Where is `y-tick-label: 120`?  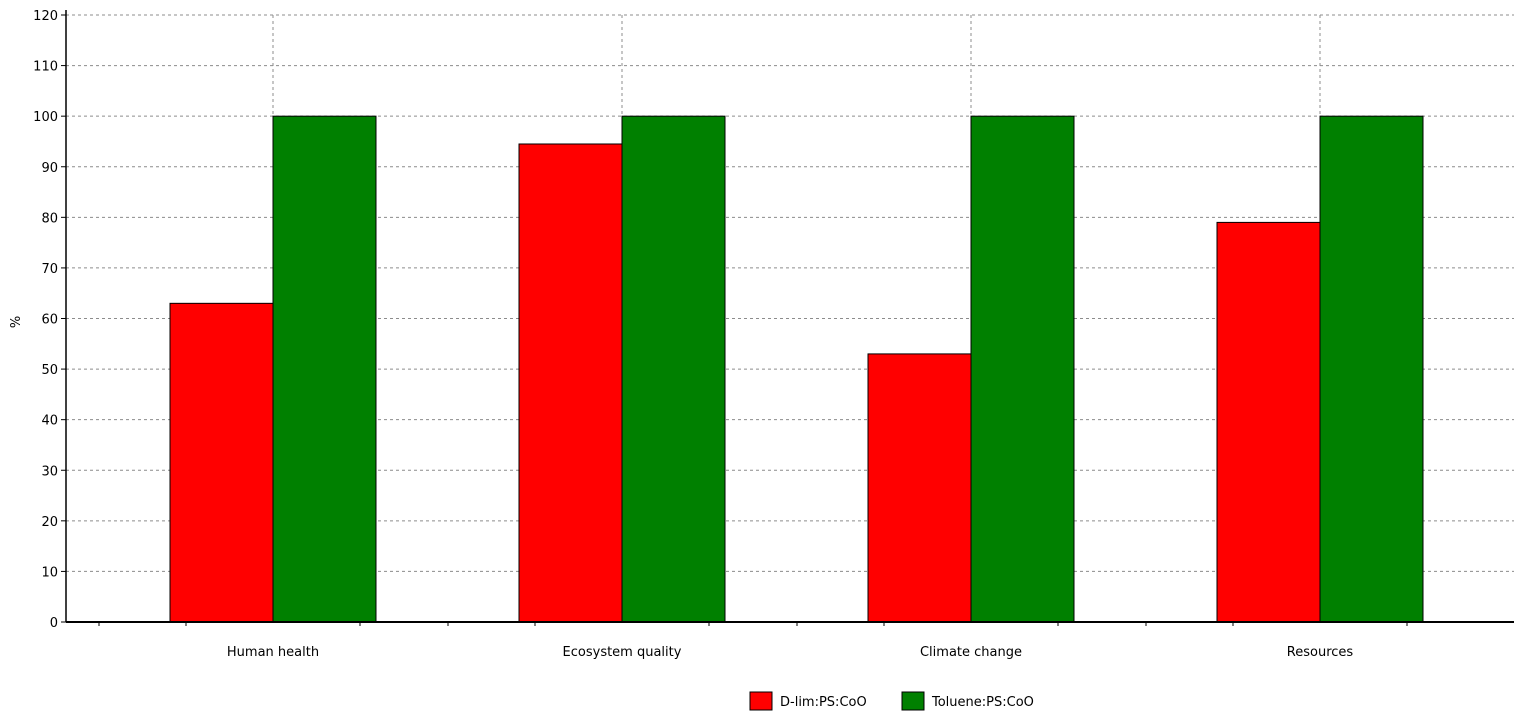 y-tick-label: 120 is located at coordinates (45, 16).